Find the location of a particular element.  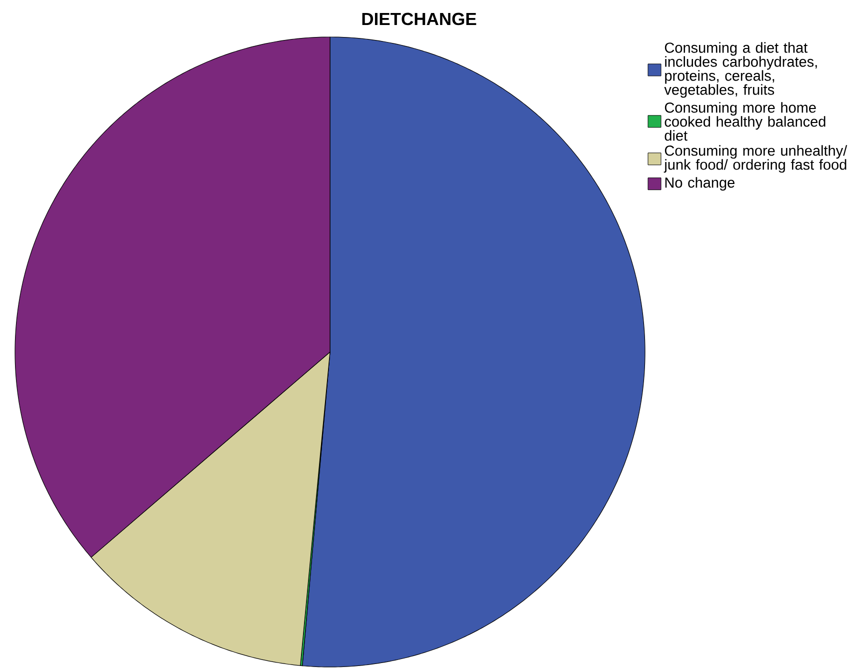

legend-label: Consuming more unhealthy/ junk food/ ordering fast food is located at coordinates (756, 159).